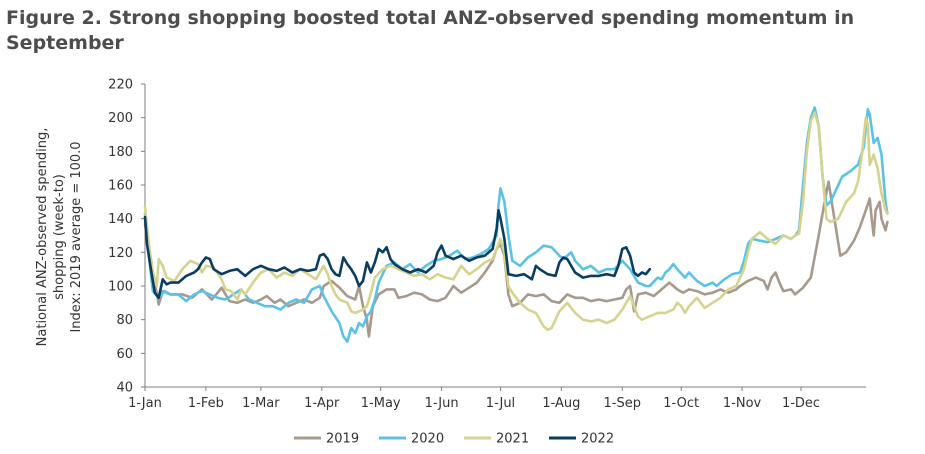 The image size is (925, 454). I want to click on y-axis-label-line-3: Index: 2019 average = 100.0, so click(76, 236).